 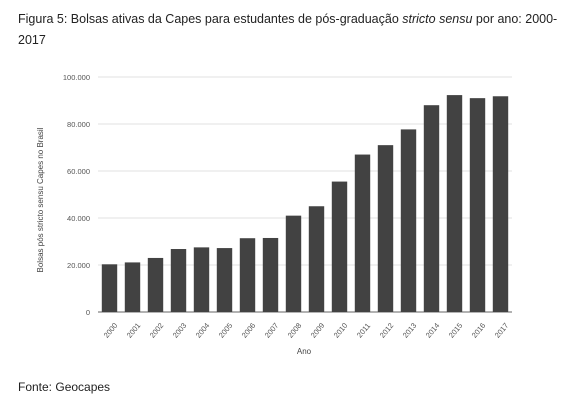 I want to click on x-tick-label: 2007, so click(x=272, y=330).